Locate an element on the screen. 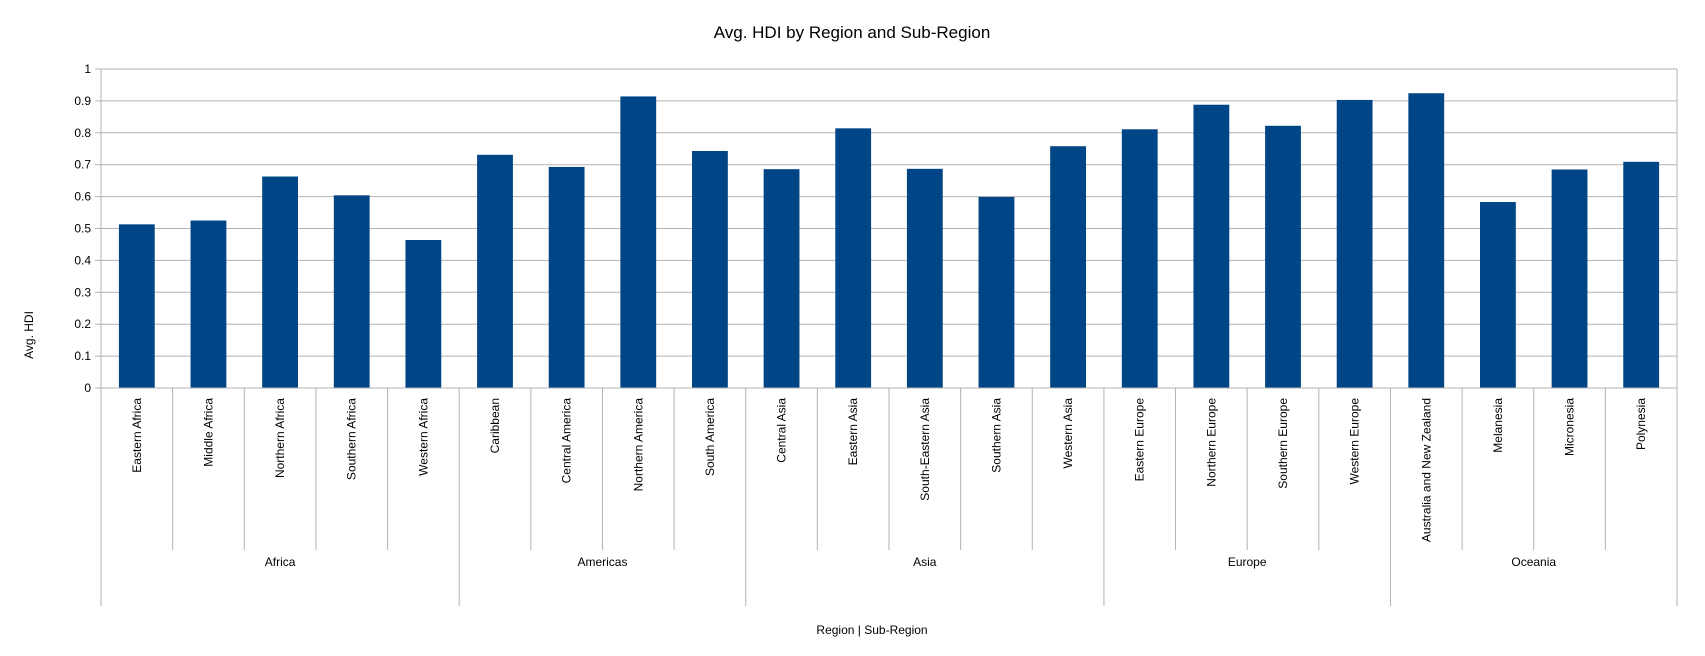 The image size is (1705, 656). category-label: Middle Africa is located at coordinates (208, 432).